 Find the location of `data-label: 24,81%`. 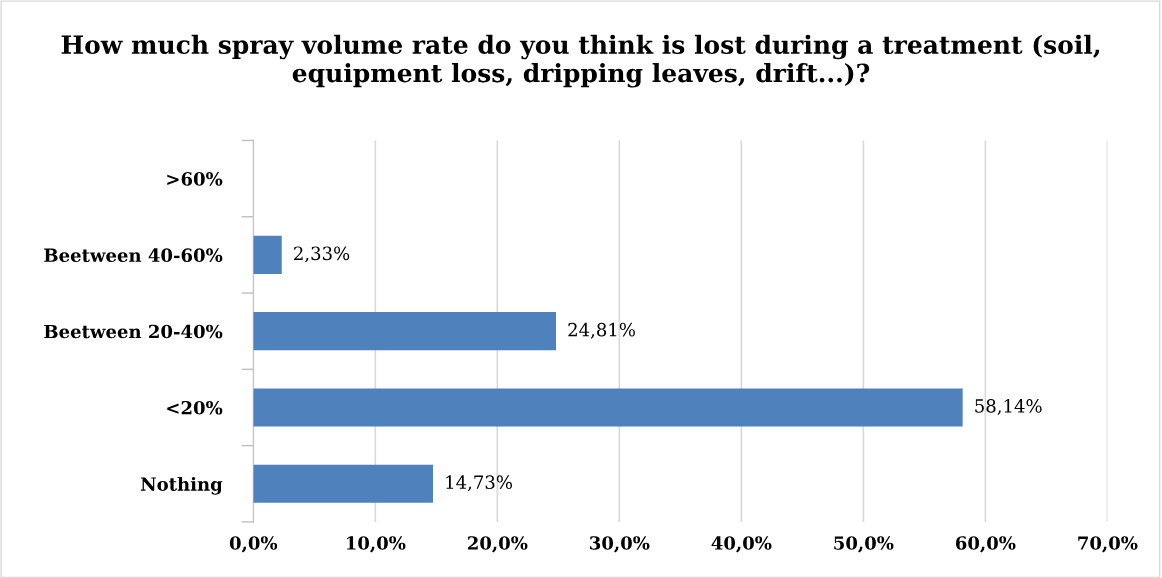

data-label: 24,81% is located at coordinates (601, 330).